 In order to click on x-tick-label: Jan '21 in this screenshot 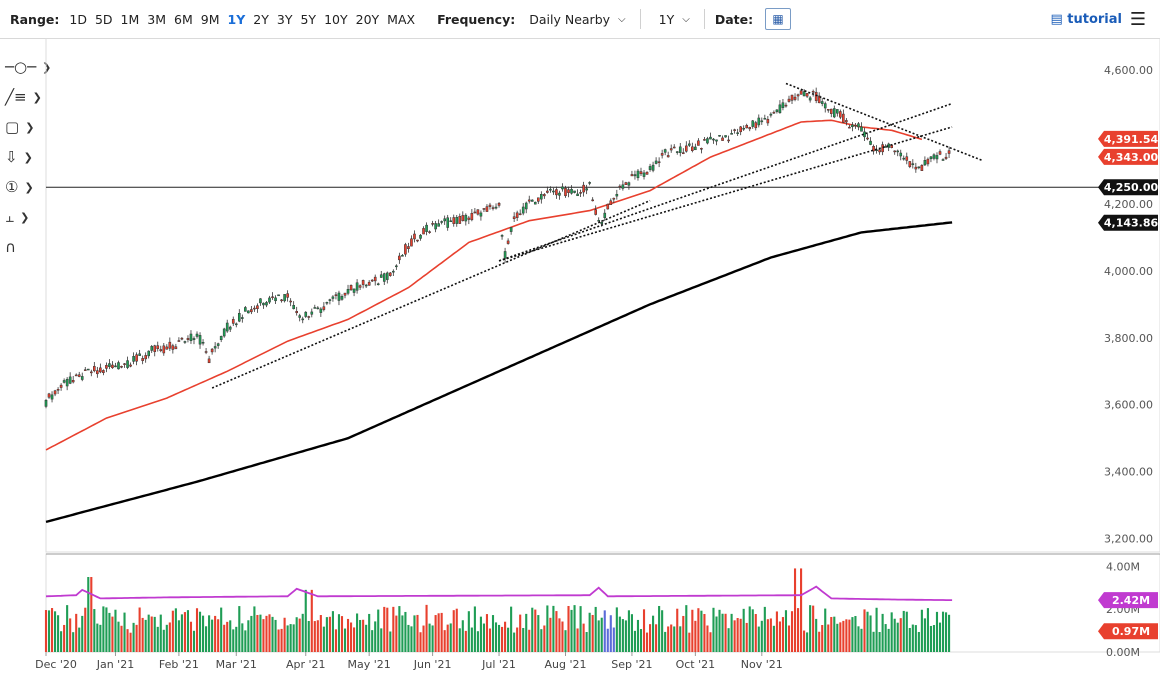, I will do `click(115, 664)`.